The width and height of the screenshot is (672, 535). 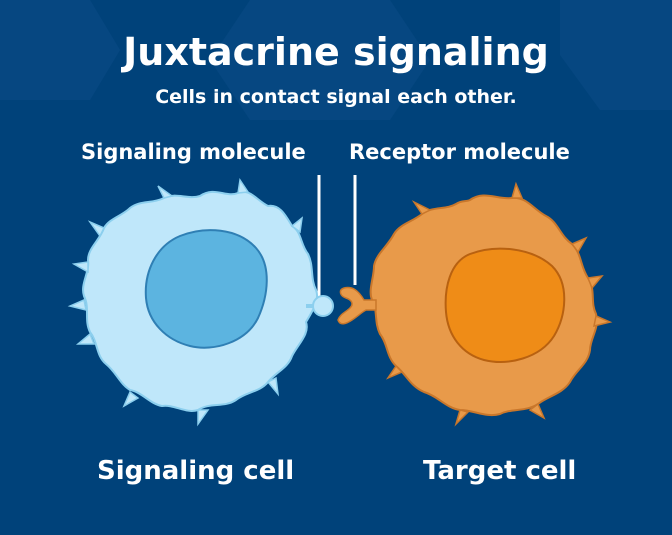 I want to click on signaling-molecule, so click(x=323, y=306).